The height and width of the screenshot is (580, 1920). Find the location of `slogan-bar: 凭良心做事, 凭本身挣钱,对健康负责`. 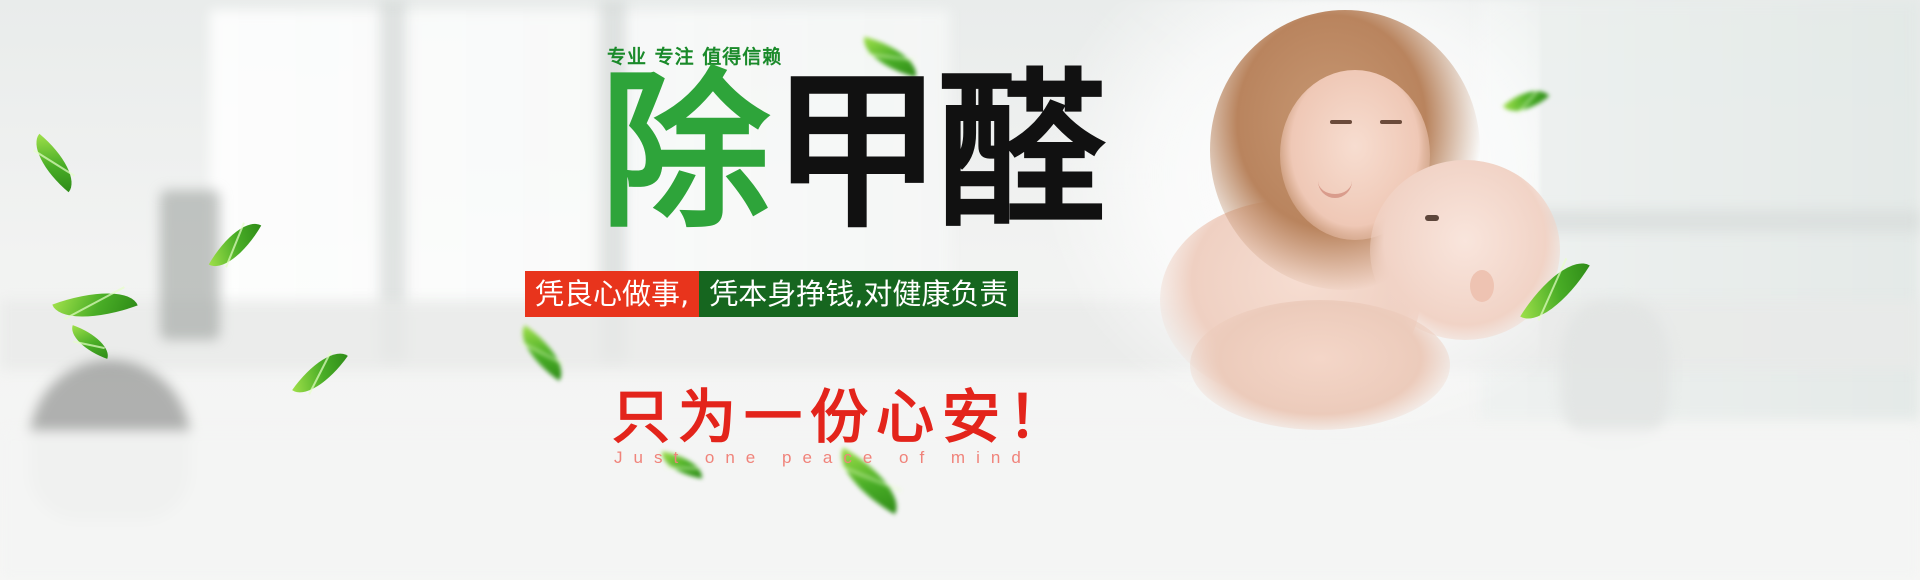

slogan-bar: 凭良心做事, 凭本身挣钱,对健康负责 is located at coordinates (772, 294).